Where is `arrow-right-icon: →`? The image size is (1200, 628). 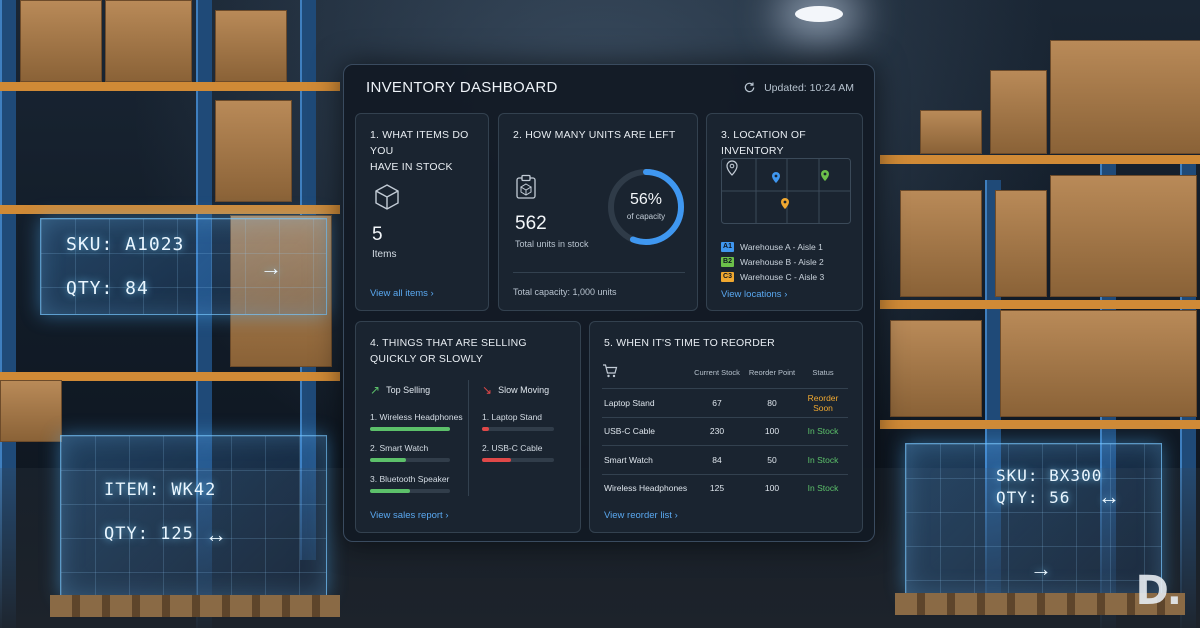
arrow-right-icon: → is located at coordinates (1041, 568).